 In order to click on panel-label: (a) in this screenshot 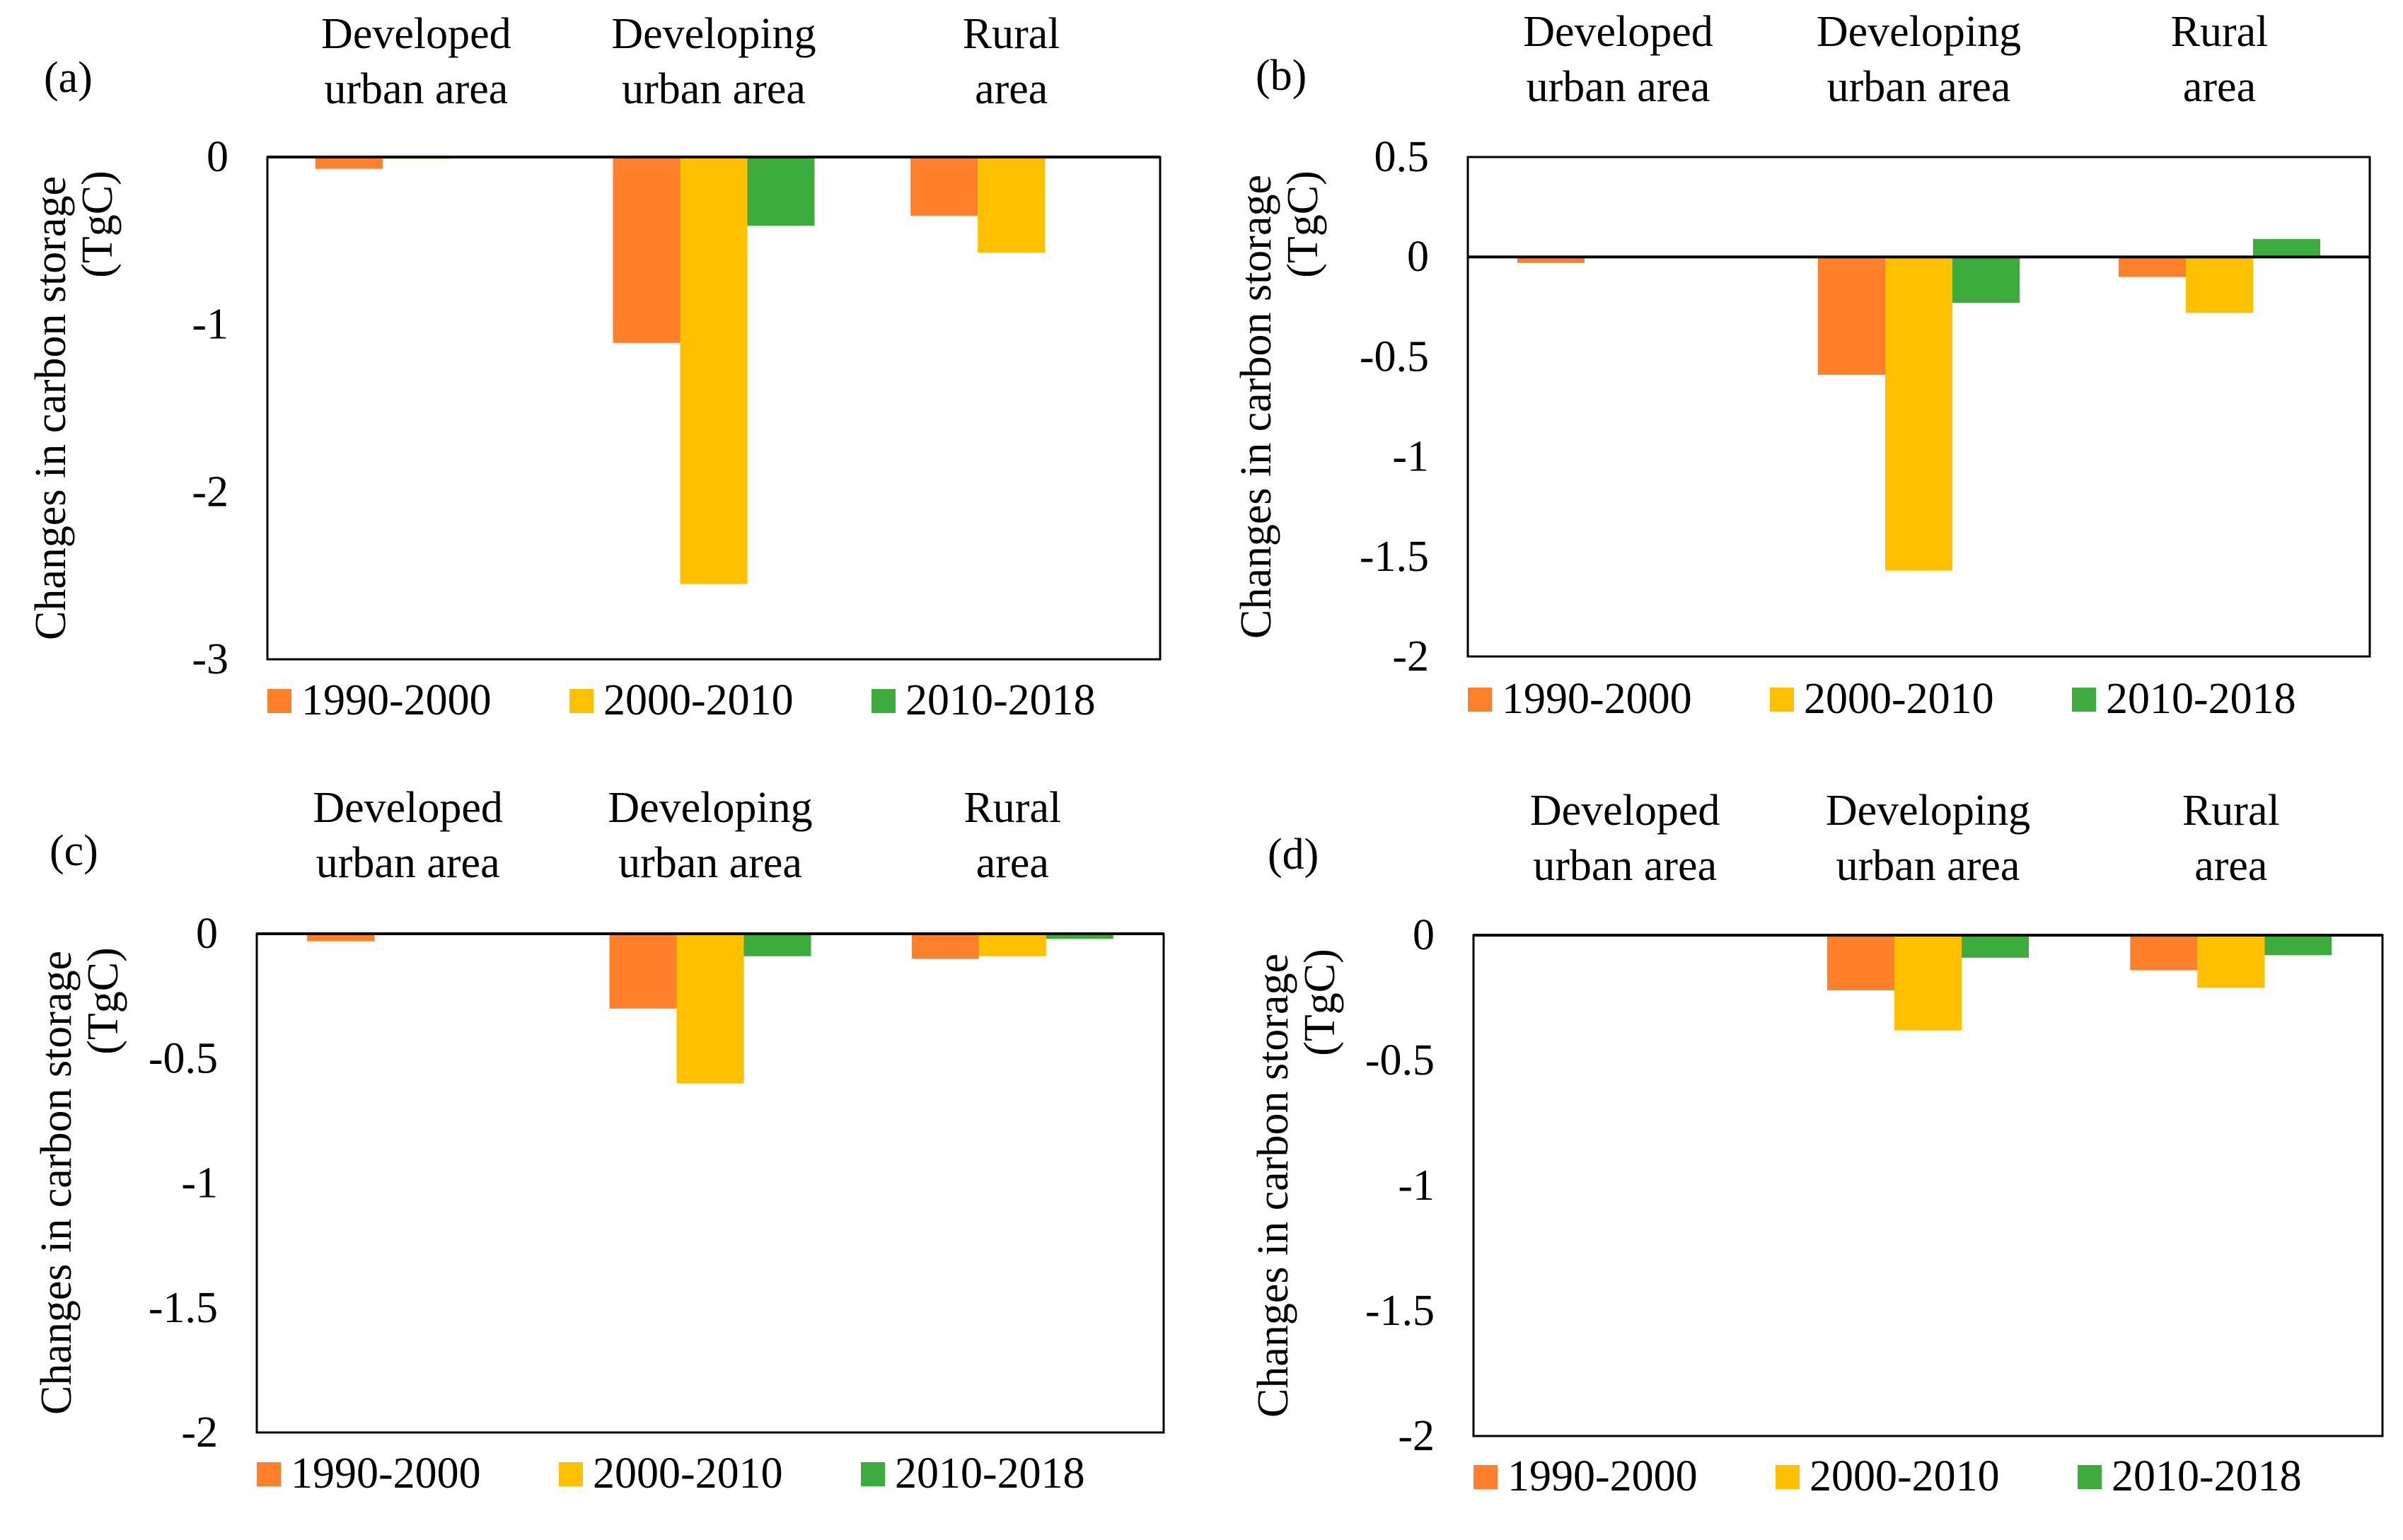, I will do `click(68, 78)`.